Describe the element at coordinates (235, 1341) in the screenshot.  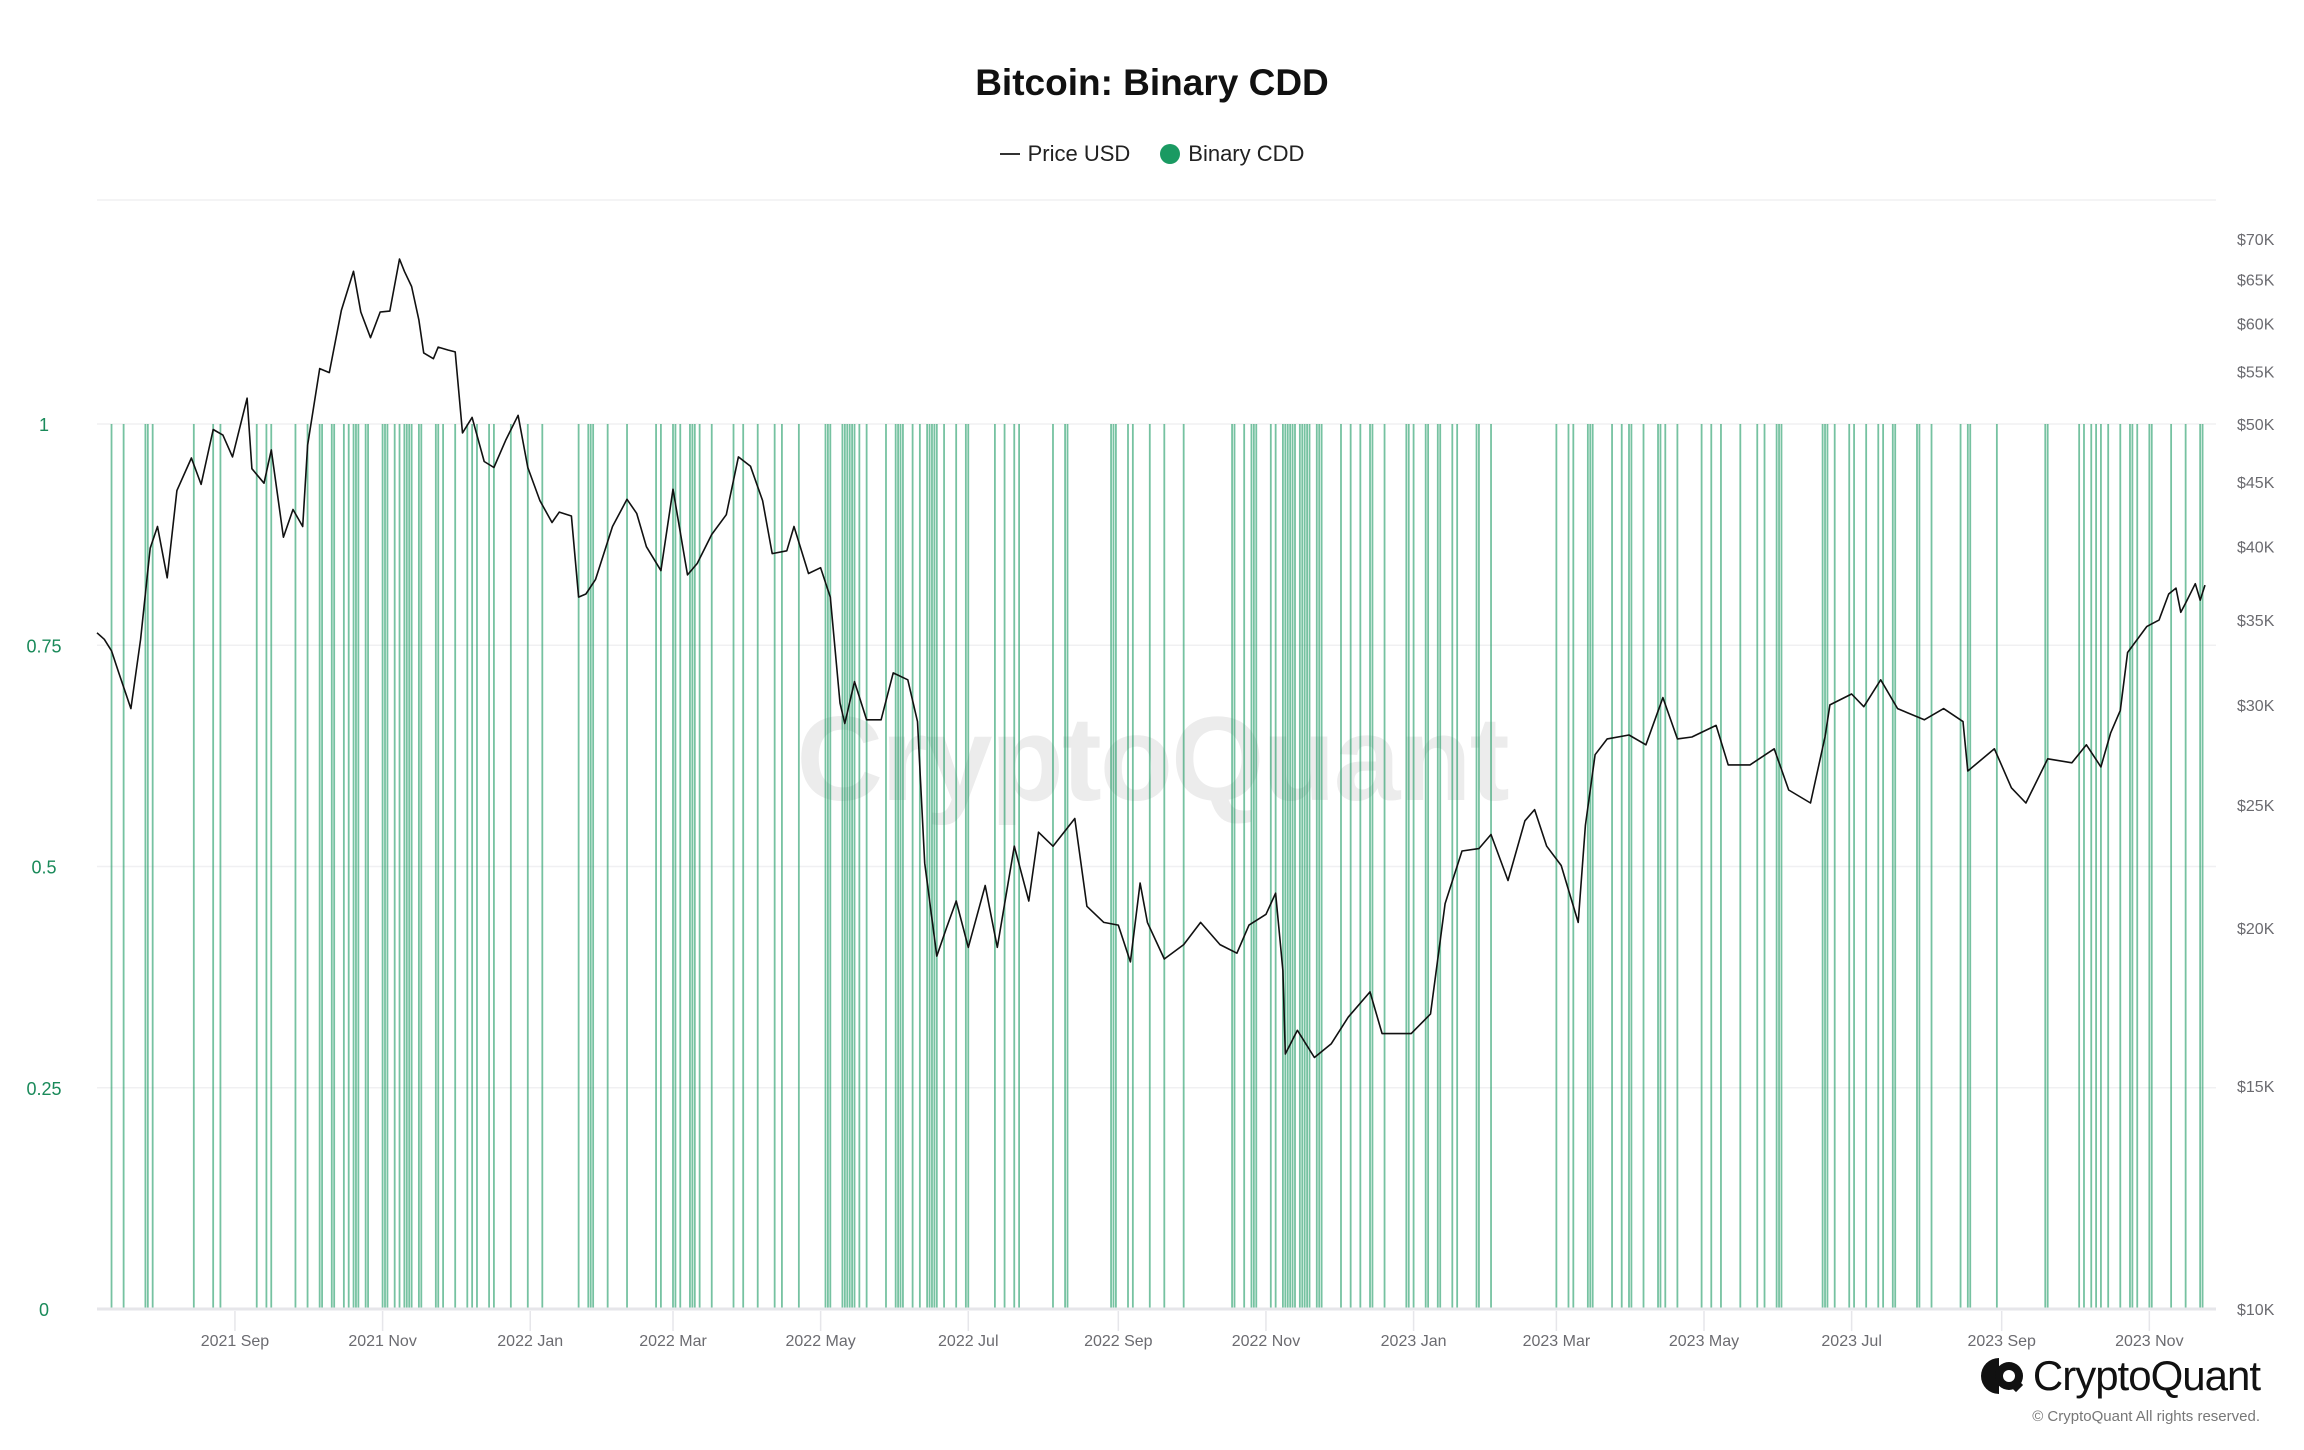
I see `x-axis-tick-label: 2021 Sep` at that location.